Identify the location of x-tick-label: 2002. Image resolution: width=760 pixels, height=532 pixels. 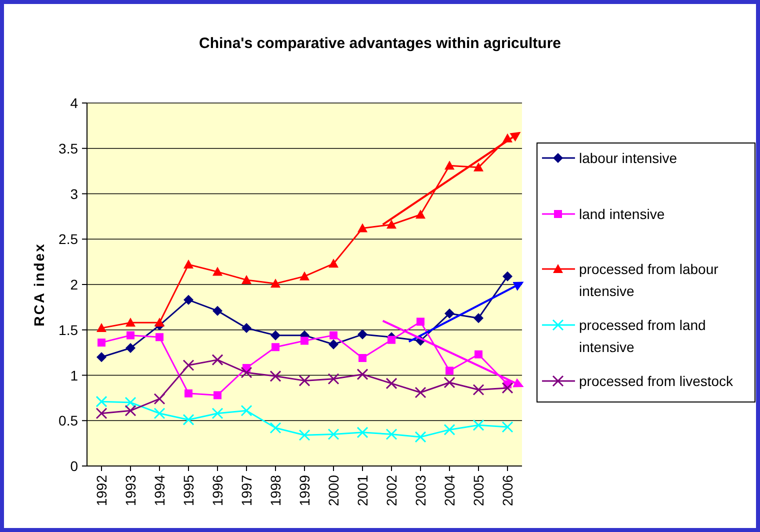
(392, 490).